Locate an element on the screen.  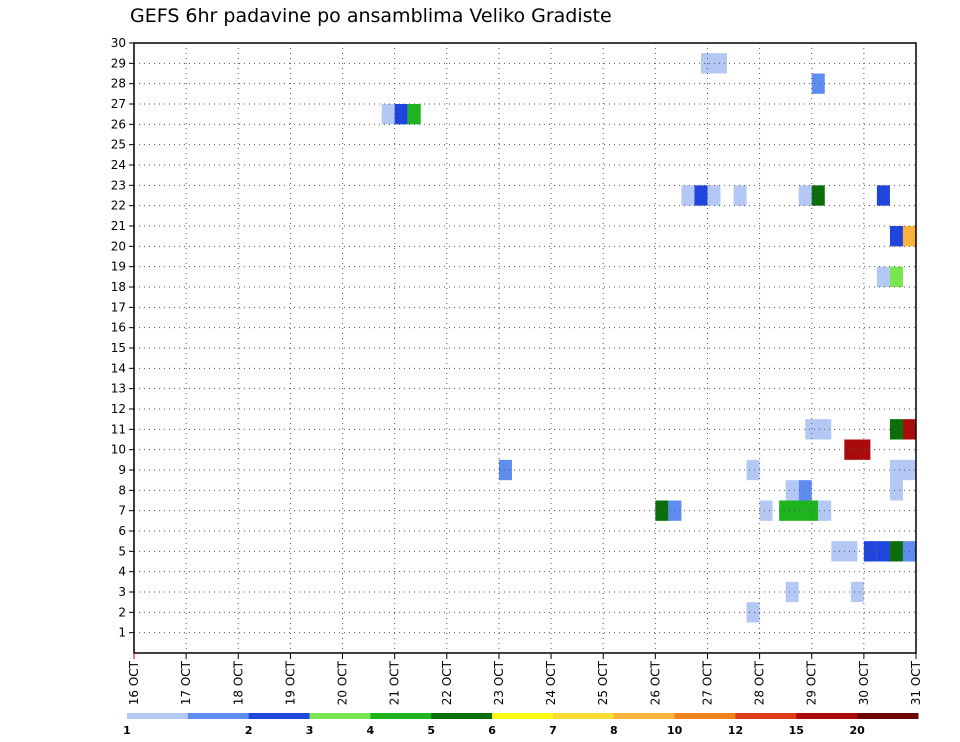
y-tick-label: 7 is located at coordinates (122, 511).